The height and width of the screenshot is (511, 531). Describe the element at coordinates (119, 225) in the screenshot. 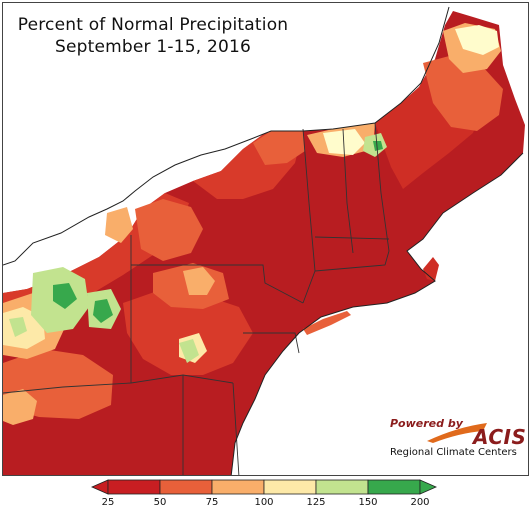

I see `tan-ny-west` at that location.